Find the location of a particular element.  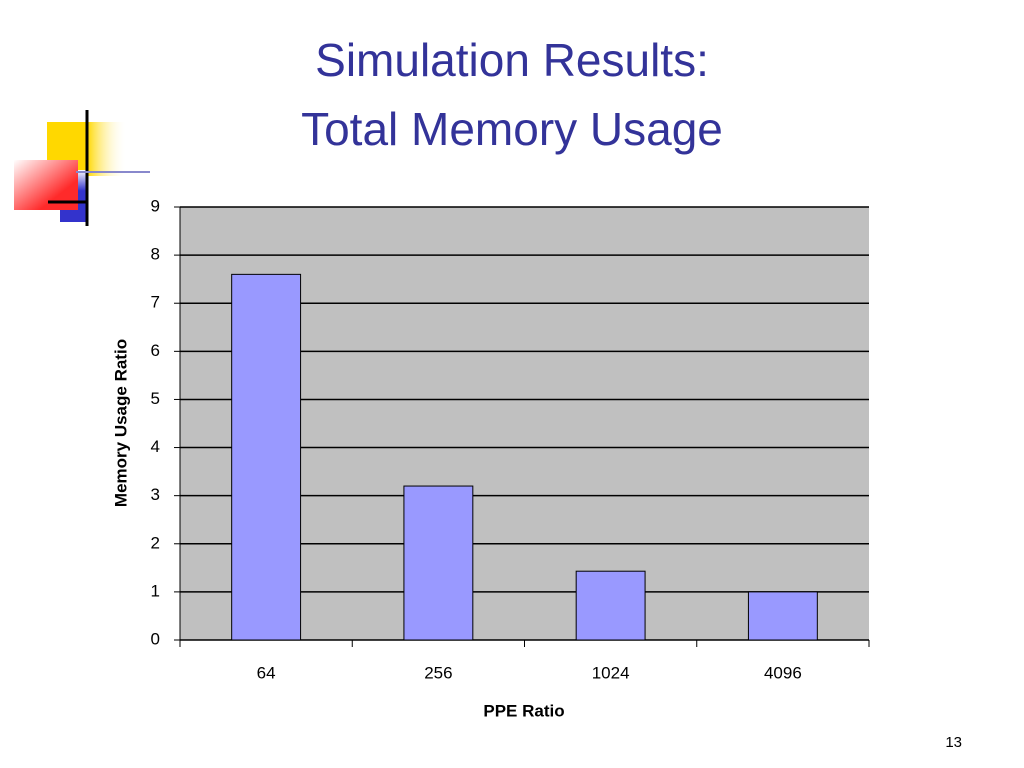

y-tick-label: 5 is located at coordinates (155, 398).